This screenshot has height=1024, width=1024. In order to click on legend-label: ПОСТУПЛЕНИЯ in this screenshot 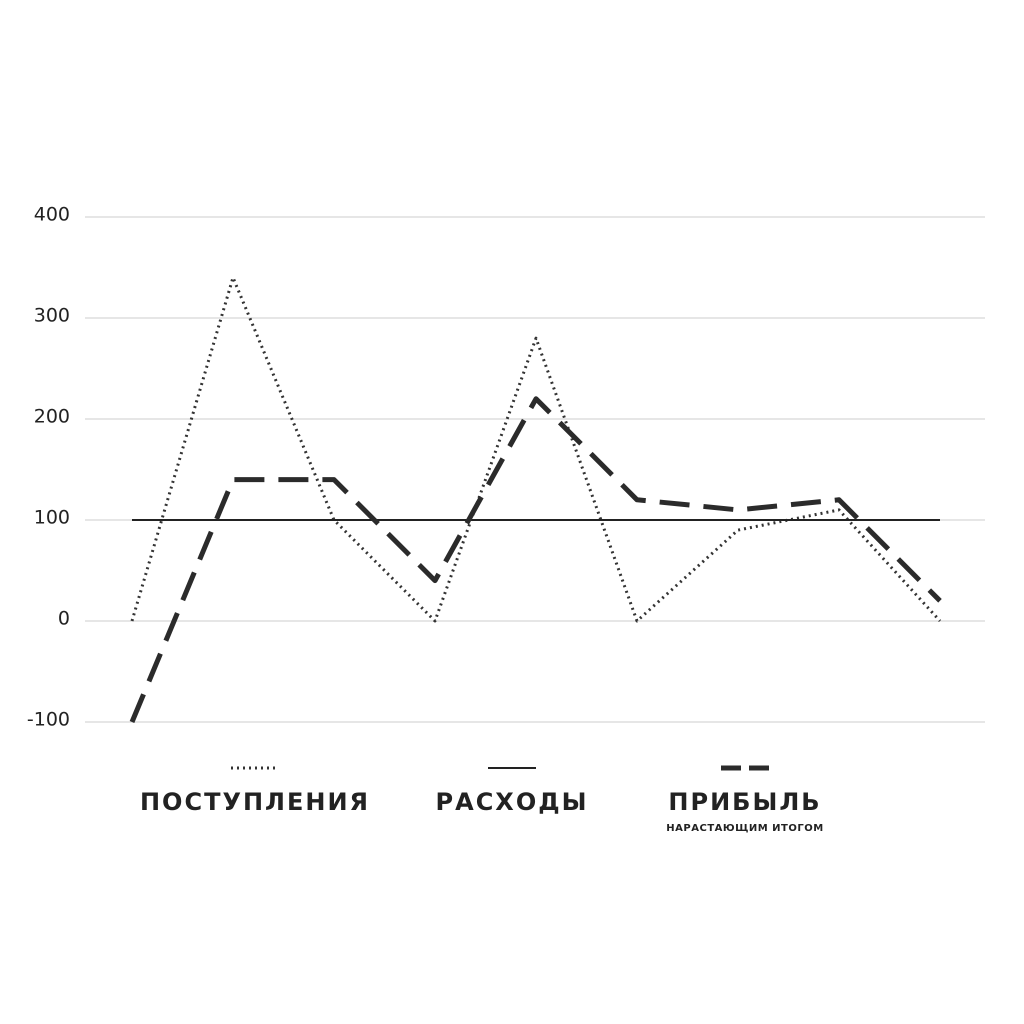, I will do `click(255, 802)`.